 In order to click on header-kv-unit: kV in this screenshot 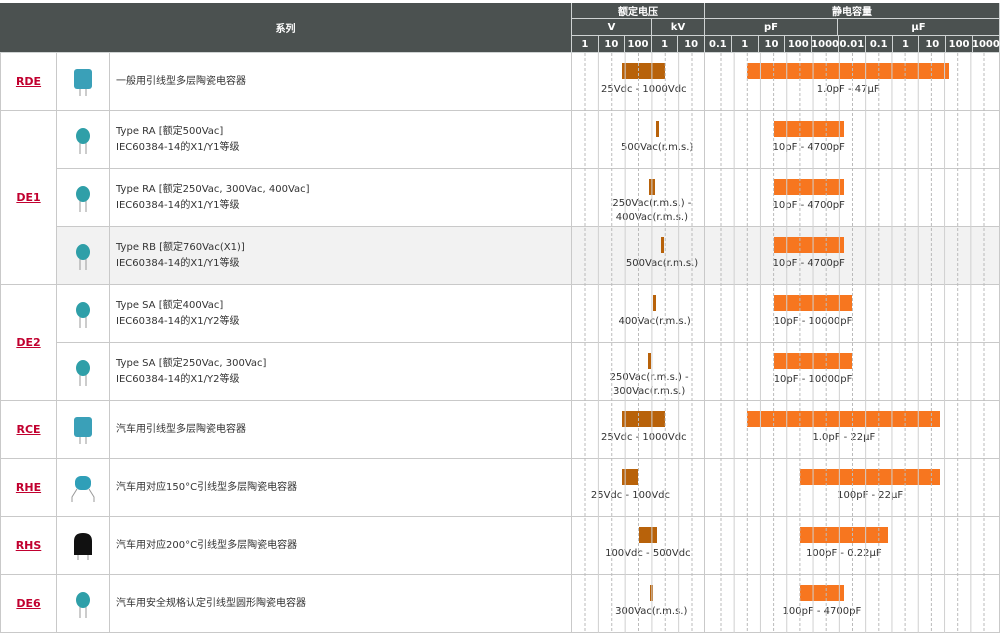, I will do `click(678, 27)`.